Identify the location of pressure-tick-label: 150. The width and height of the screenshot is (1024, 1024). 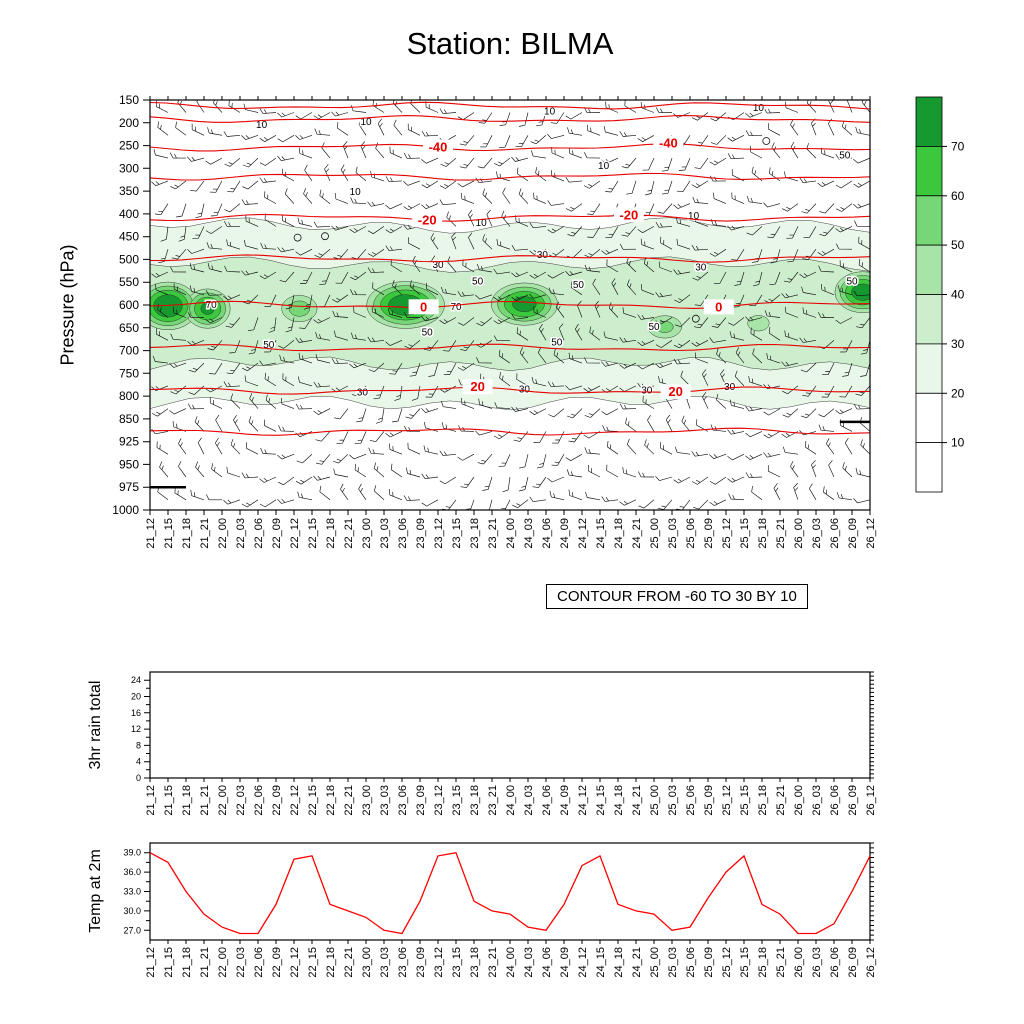
(129, 100).